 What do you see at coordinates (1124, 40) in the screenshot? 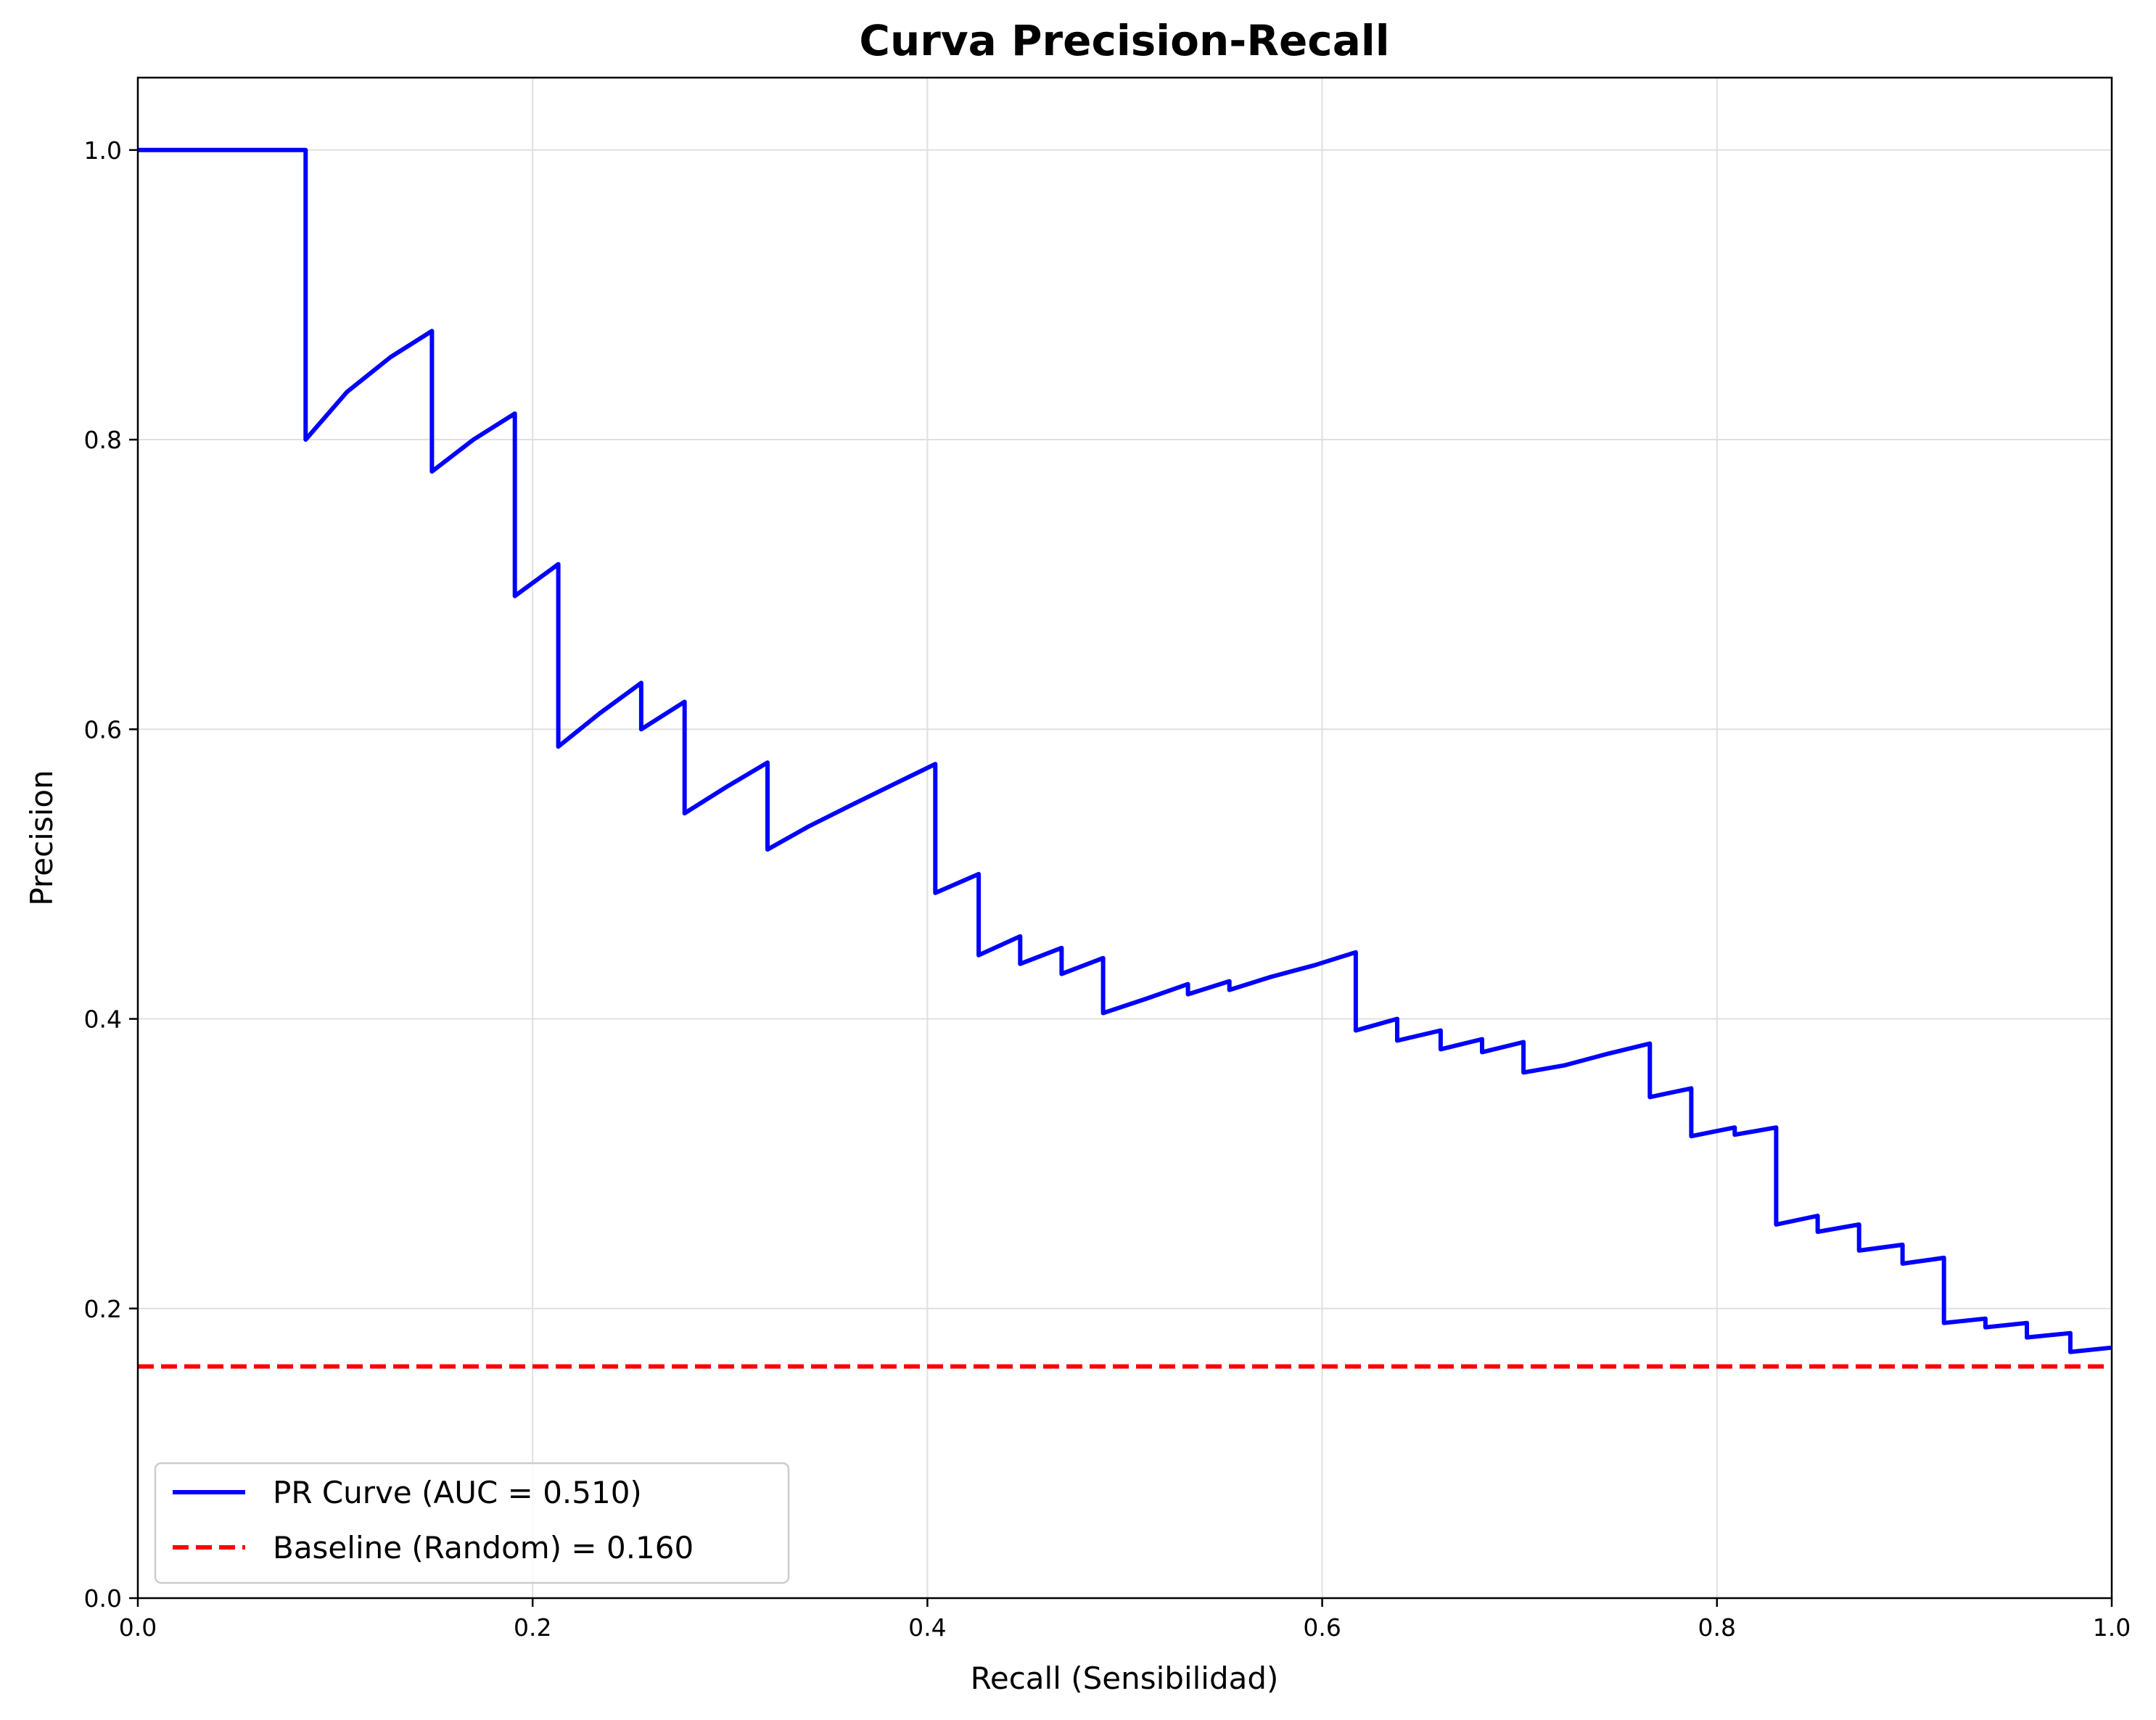
I see `chart-title: Curva Precision-Recall` at bounding box center [1124, 40].